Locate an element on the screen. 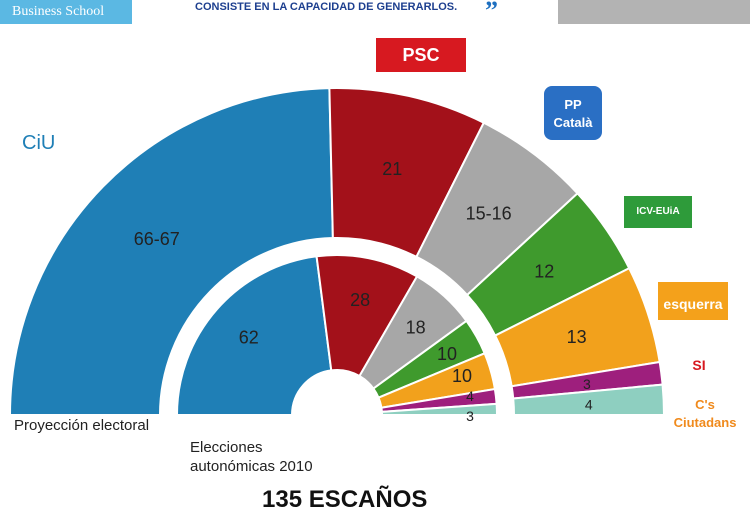 The height and width of the screenshot is (514, 750). inner-value-label: 4 is located at coordinates (470, 396).